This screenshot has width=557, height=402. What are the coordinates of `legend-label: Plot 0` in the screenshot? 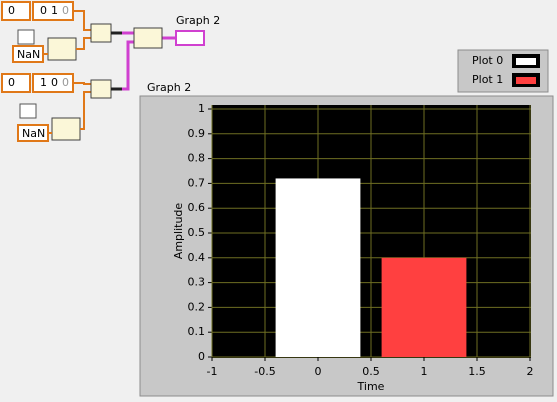 It's located at (487, 60).